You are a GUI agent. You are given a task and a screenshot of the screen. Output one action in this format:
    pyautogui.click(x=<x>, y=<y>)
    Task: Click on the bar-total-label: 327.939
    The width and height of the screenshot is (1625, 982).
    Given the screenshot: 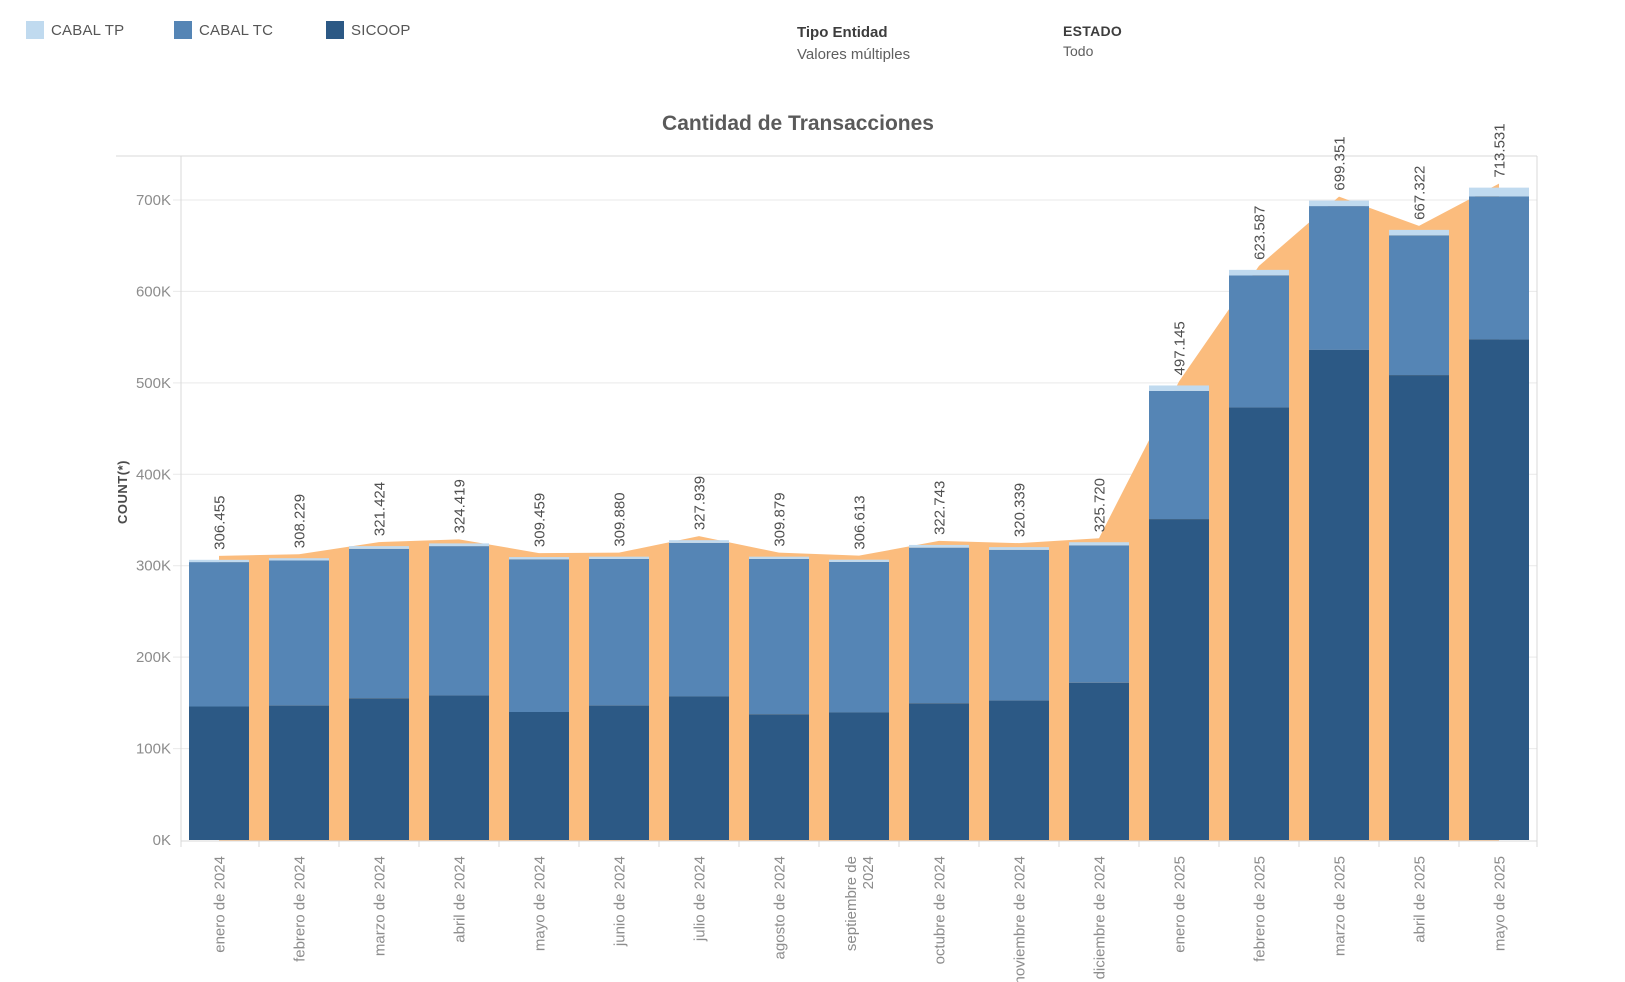 What is the action you would take?
    pyautogui.click(x=700, y=503)
    